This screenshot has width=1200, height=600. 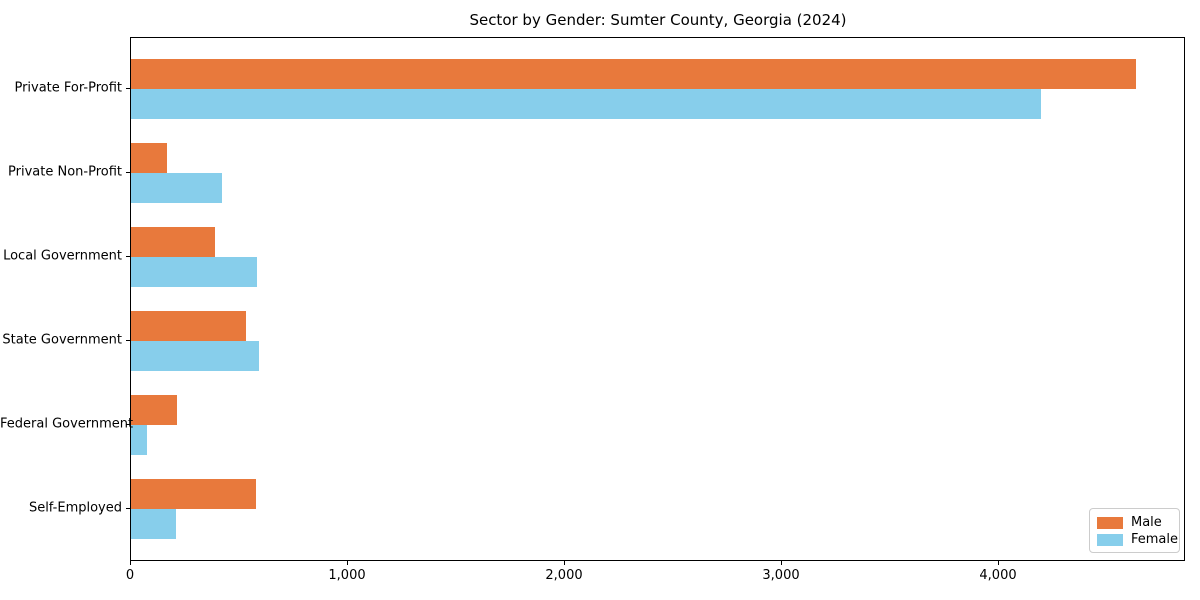 What do you see at coordinates (1146, 522) in the screenshot?
I see `legend-label-male: Male` at bounding box center [1146, 522].